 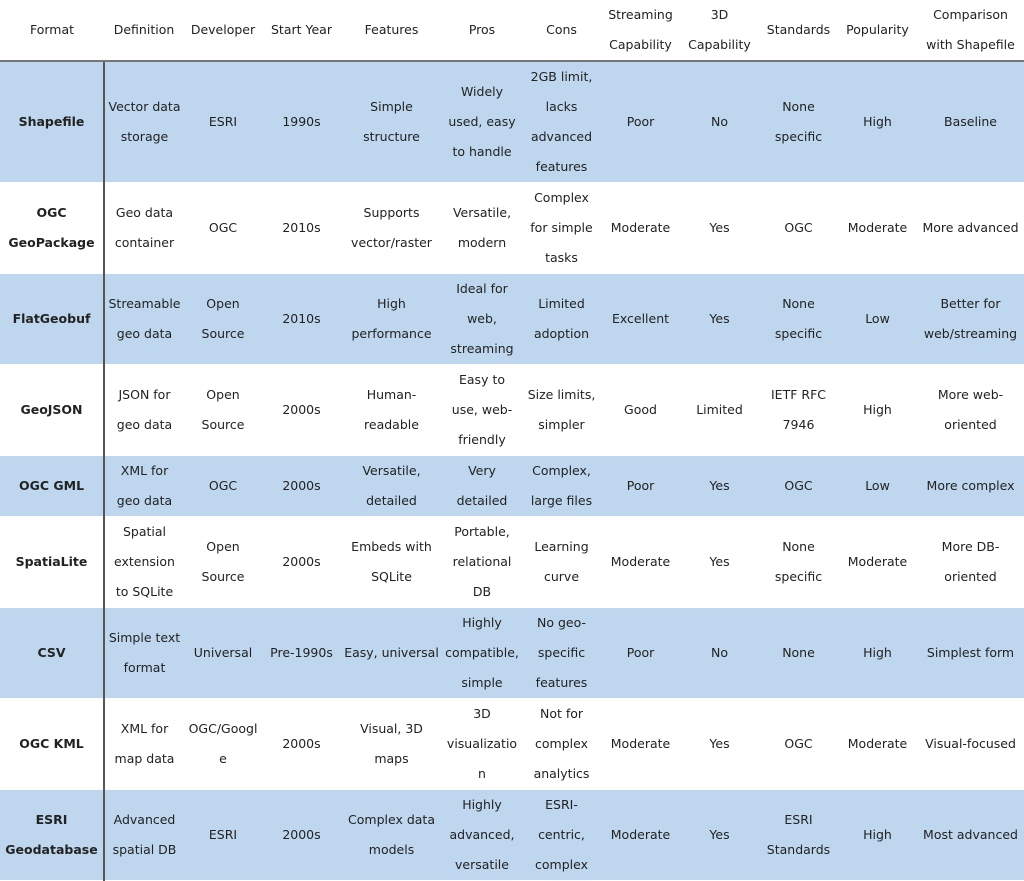 What do you see at coordinates (144, 31) in the screenshot?
I see `header-cell: Definition` at bounding box center [144, 31].